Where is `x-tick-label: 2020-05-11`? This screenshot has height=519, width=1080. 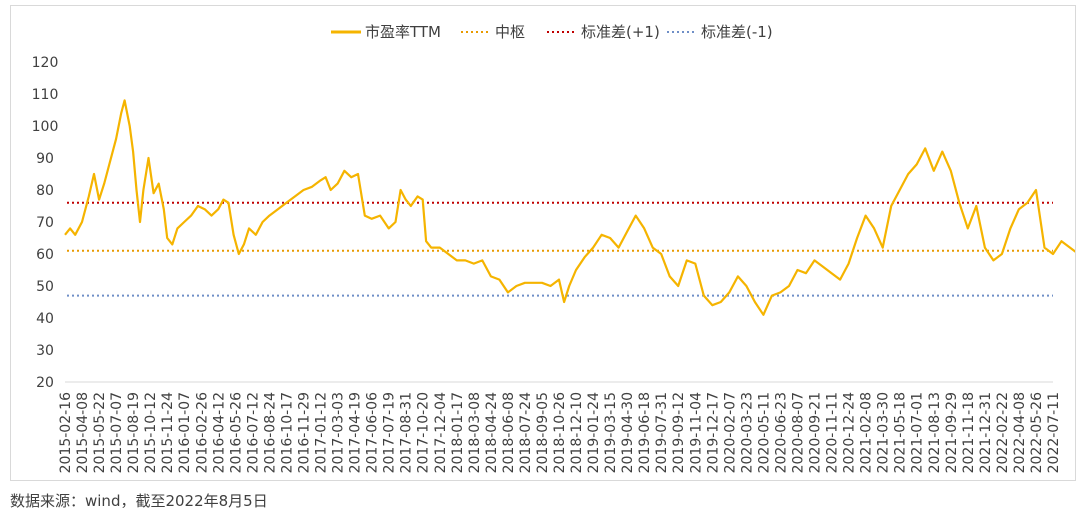 x-tick-label: 2020-05-11 is located at coordinates (764, 432).